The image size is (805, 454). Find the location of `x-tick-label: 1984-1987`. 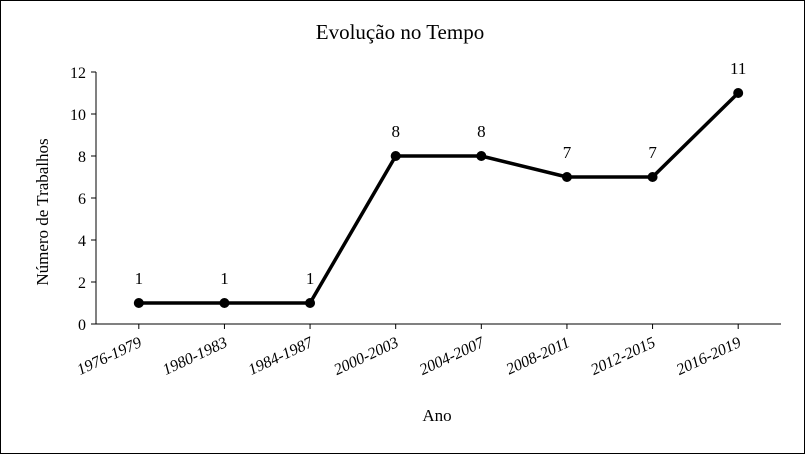

x-tick-label: 1984-1987 is located at coordinates (281, 356).